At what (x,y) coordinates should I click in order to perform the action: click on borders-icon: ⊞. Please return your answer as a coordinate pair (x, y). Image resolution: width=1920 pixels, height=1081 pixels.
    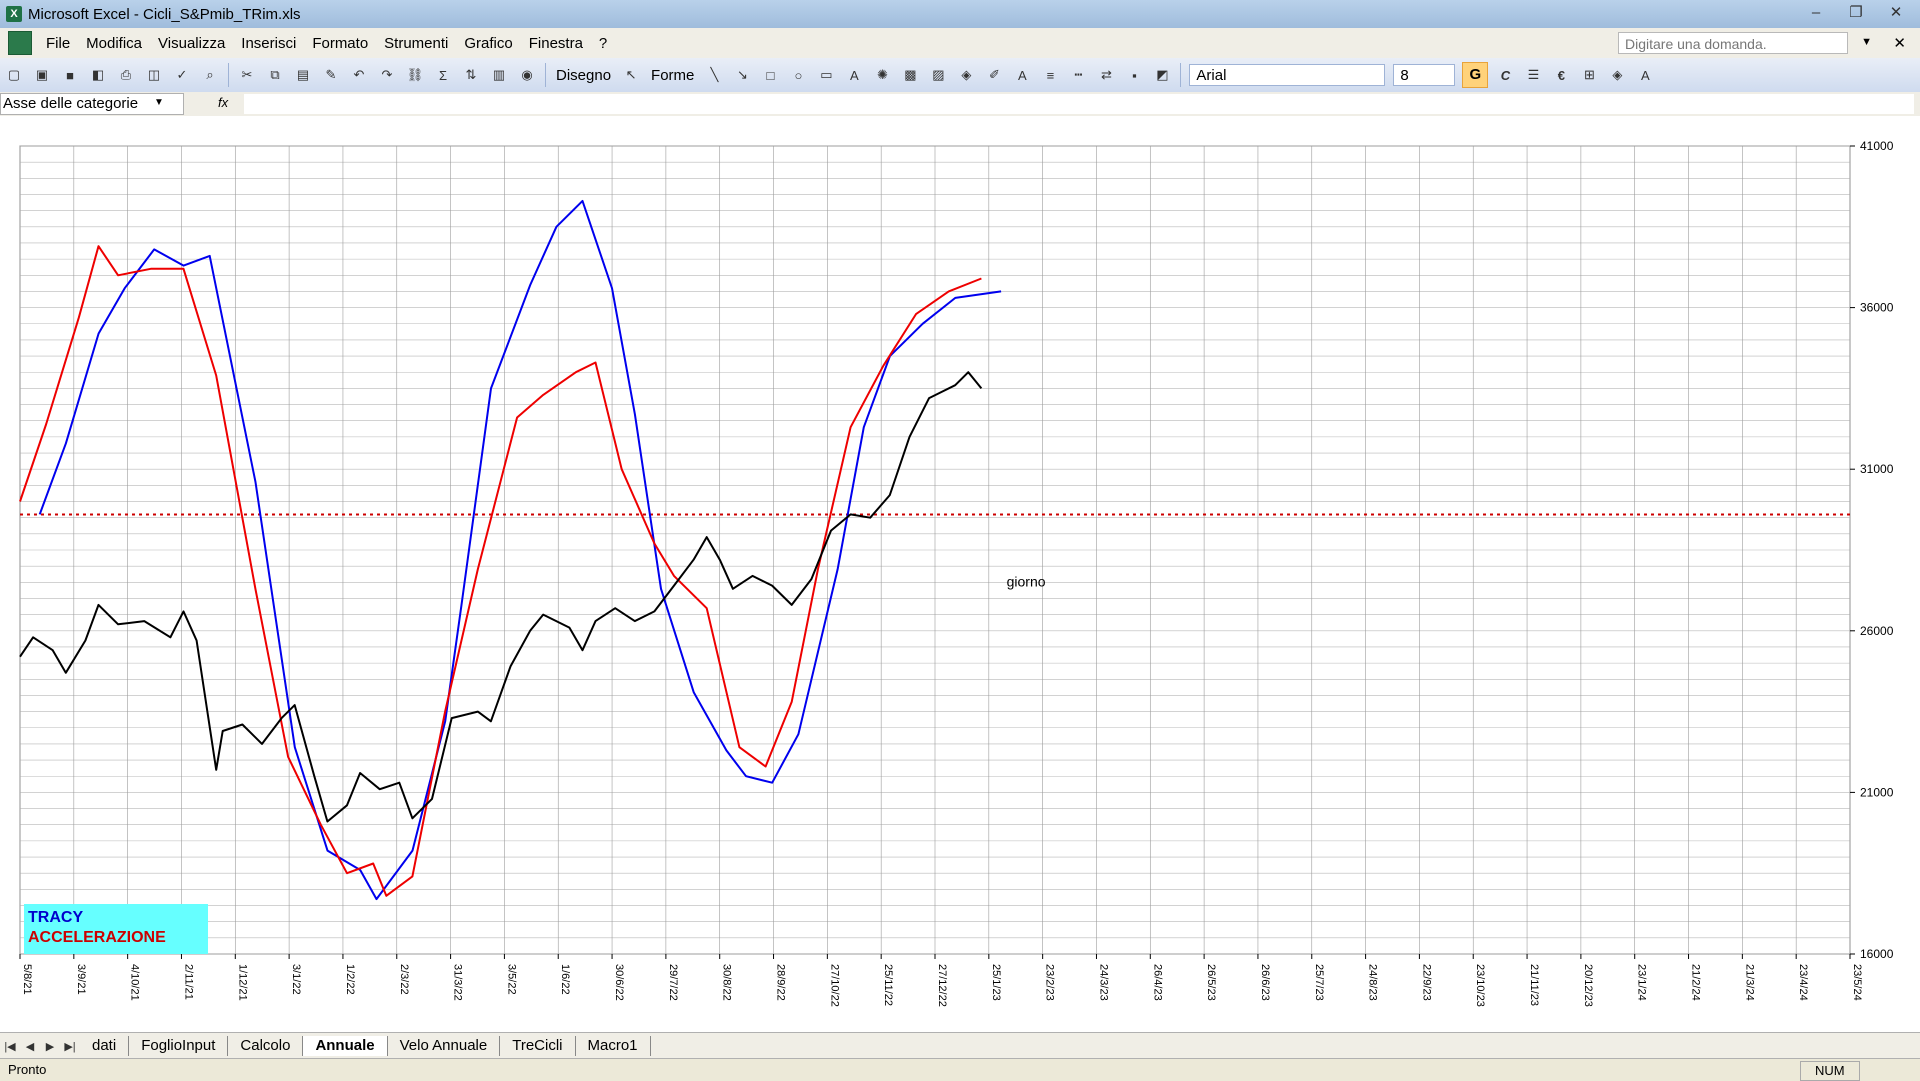
    Looking at the image, I should click on (1589, 74).